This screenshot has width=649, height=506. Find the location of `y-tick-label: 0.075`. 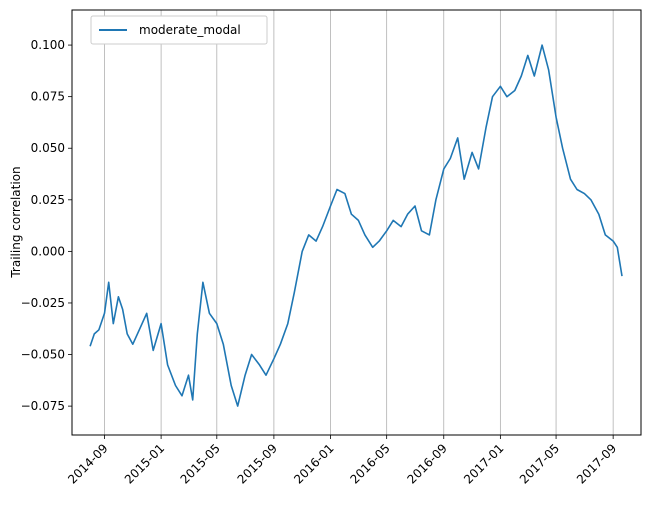

y-tick-label: 0.075 is located at coordinates (48, 97).